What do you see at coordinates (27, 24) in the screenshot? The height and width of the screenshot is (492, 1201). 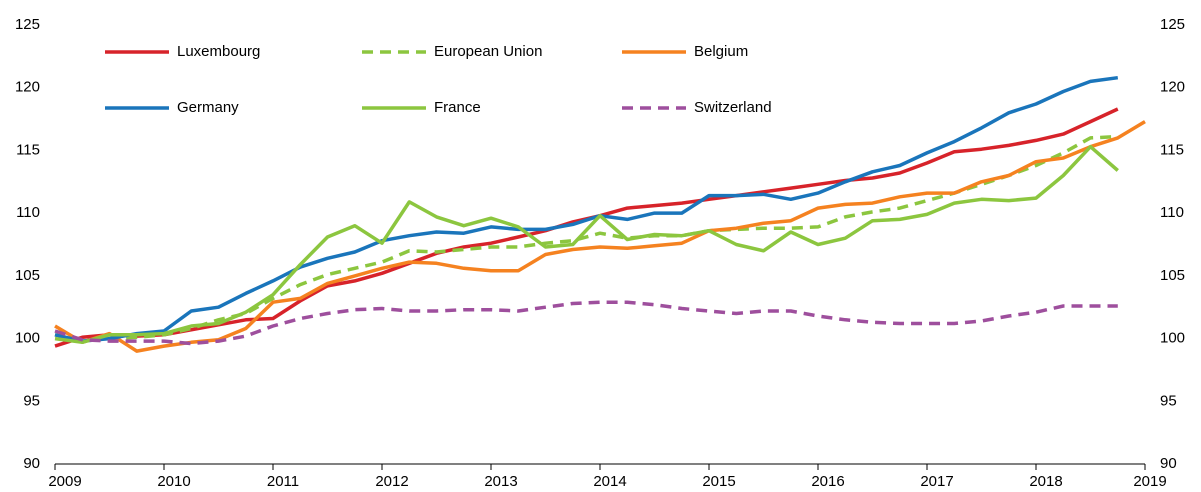 I see `y-tick-label: 125` at bounding box center [27, 24].